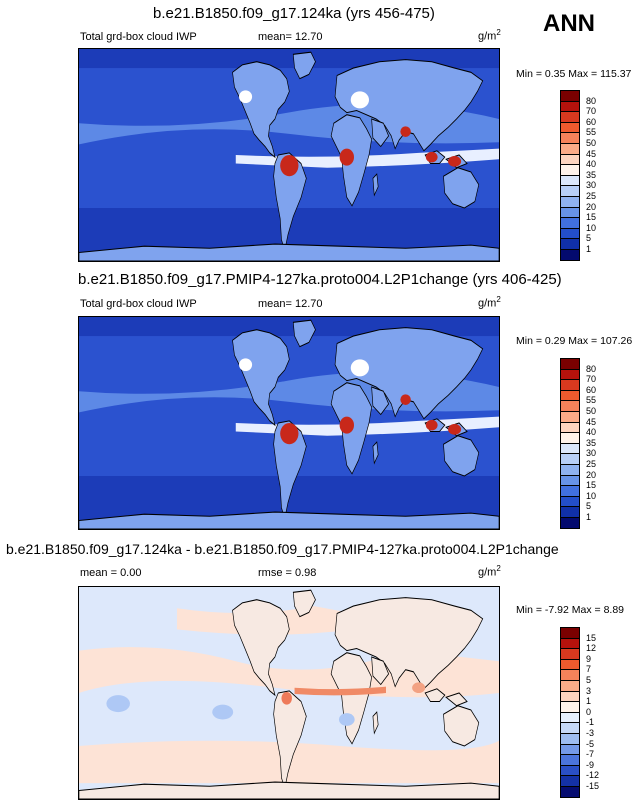  I want to click on colorbar-label: -5, so click(590, 743).